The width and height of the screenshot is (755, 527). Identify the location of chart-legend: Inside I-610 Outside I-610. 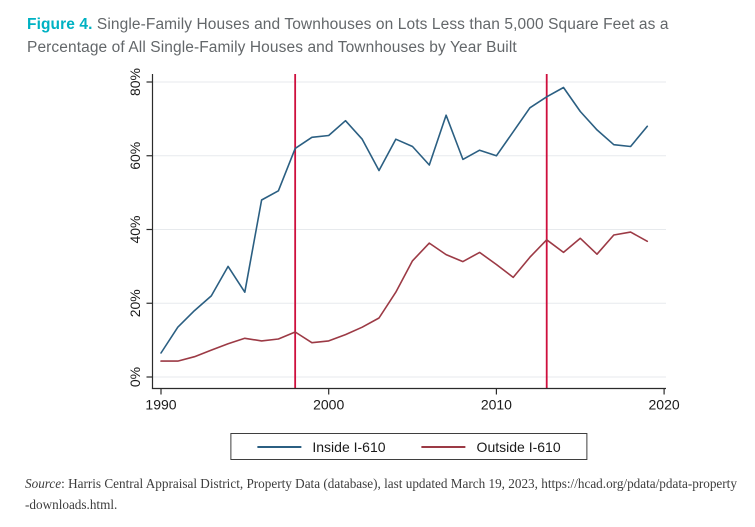
(409, 446).